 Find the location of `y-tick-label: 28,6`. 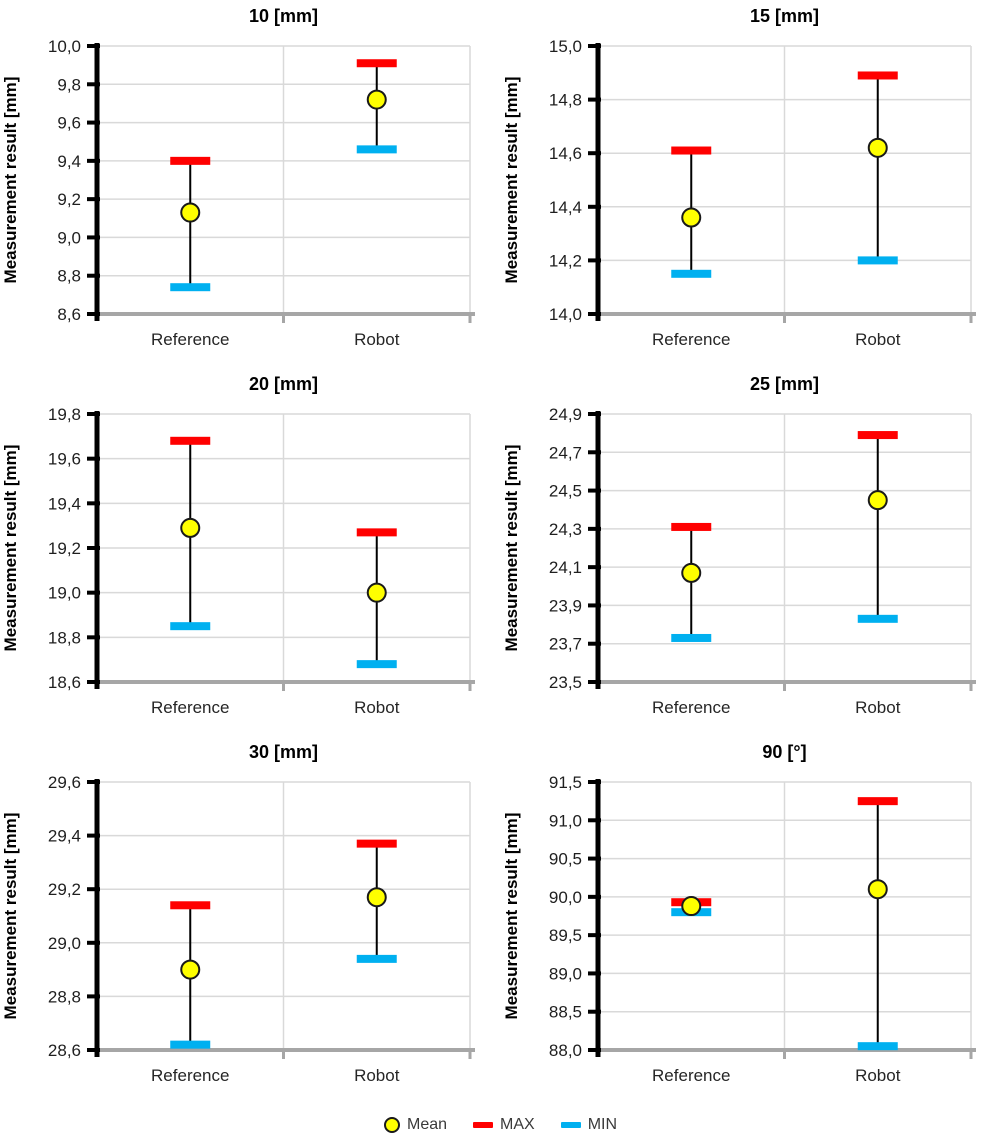

y-tick-label: 28,6 is located at coordinates (64, 1050).